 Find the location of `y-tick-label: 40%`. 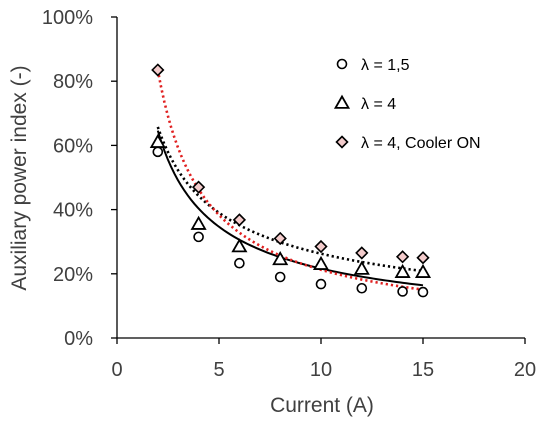

y-tick-label: 40% is located at coordinates (73, 211).